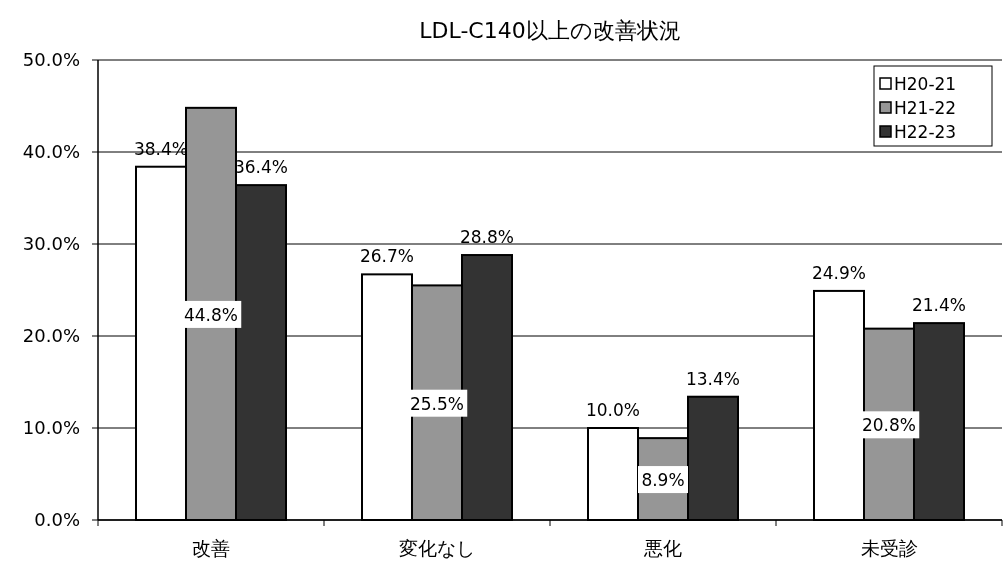  I want to click on y-tick-label: 10.0%, so click(51, 427).